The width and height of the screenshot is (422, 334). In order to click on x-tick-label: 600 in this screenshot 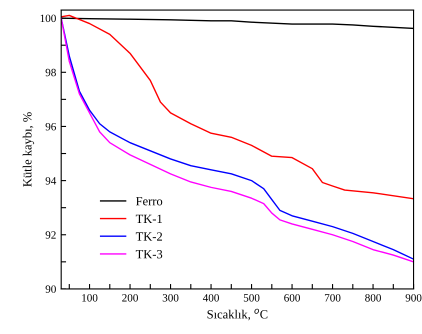, I will do `click(292, 298)`.